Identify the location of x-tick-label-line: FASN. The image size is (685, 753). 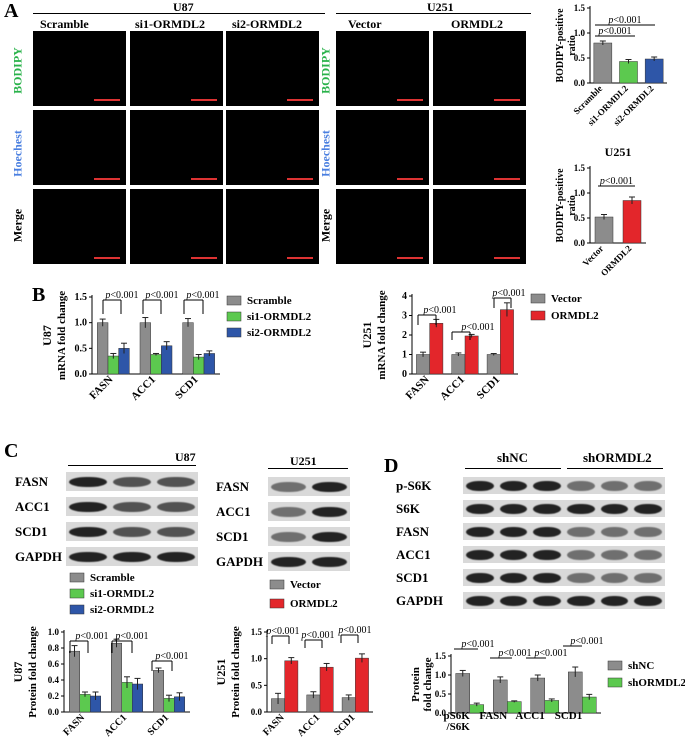
(418, 388).